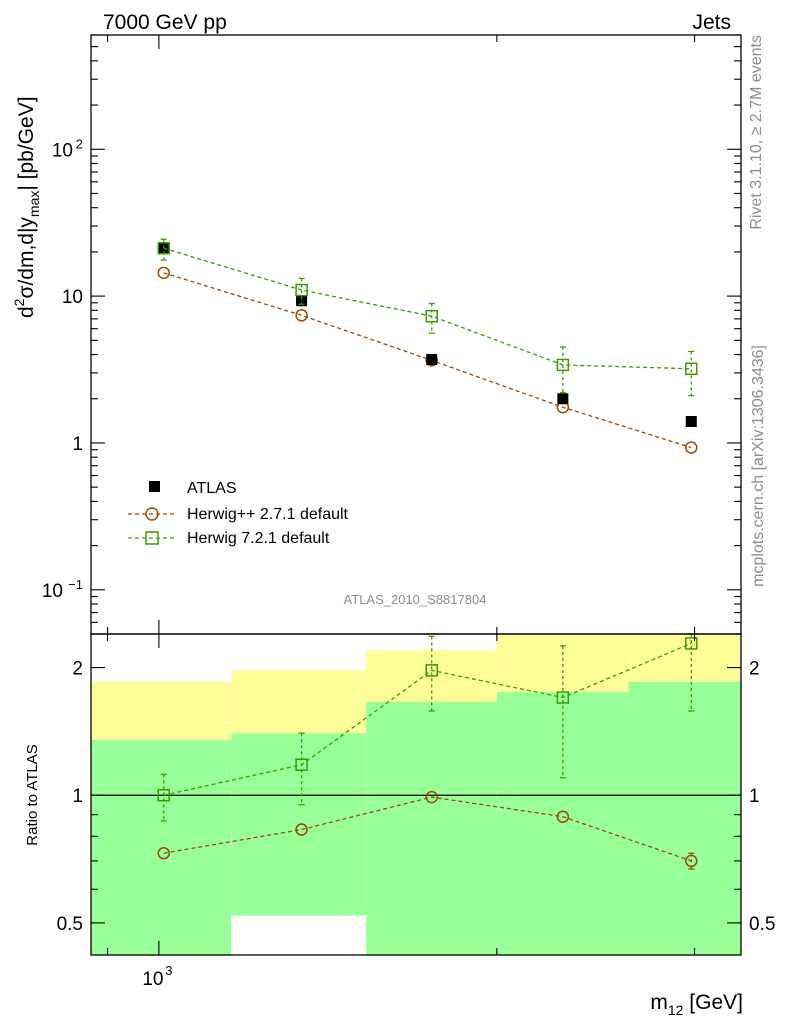  I want to click on legend-herwig7-label: Herwig 7.2.1 default, so click(258, 538).